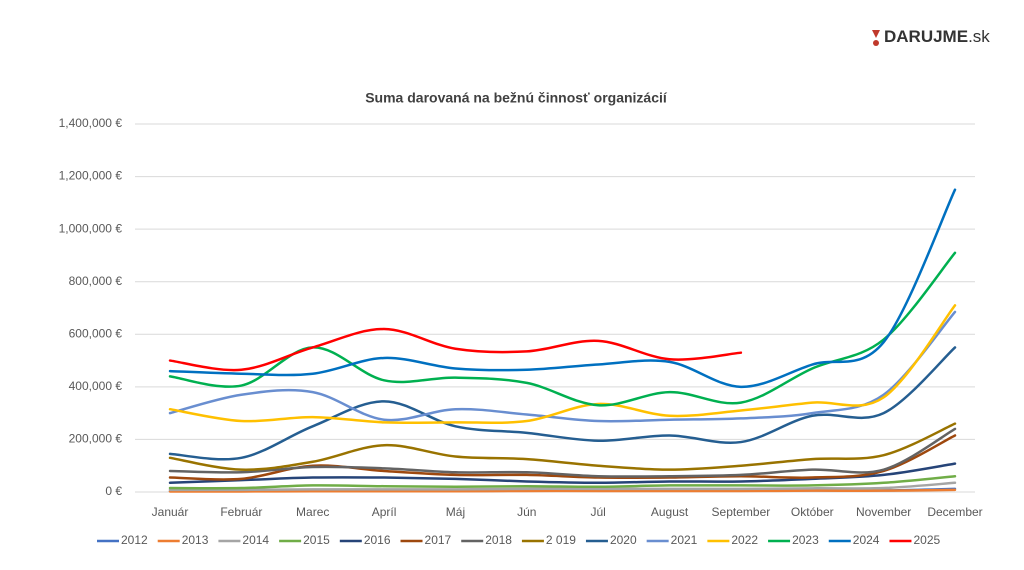 This screenshot has width=1024, height=570. I want to click on legend-label: 2020, so click(623, 540).